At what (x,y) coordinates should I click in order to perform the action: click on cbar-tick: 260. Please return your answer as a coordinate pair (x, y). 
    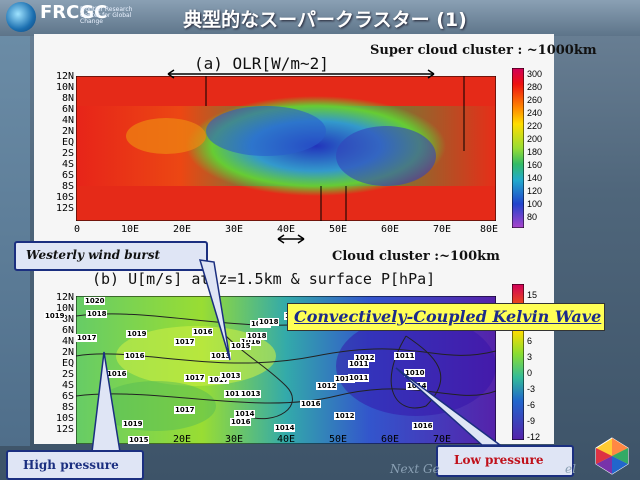
    Looking at the image, I should click on (535, 100).